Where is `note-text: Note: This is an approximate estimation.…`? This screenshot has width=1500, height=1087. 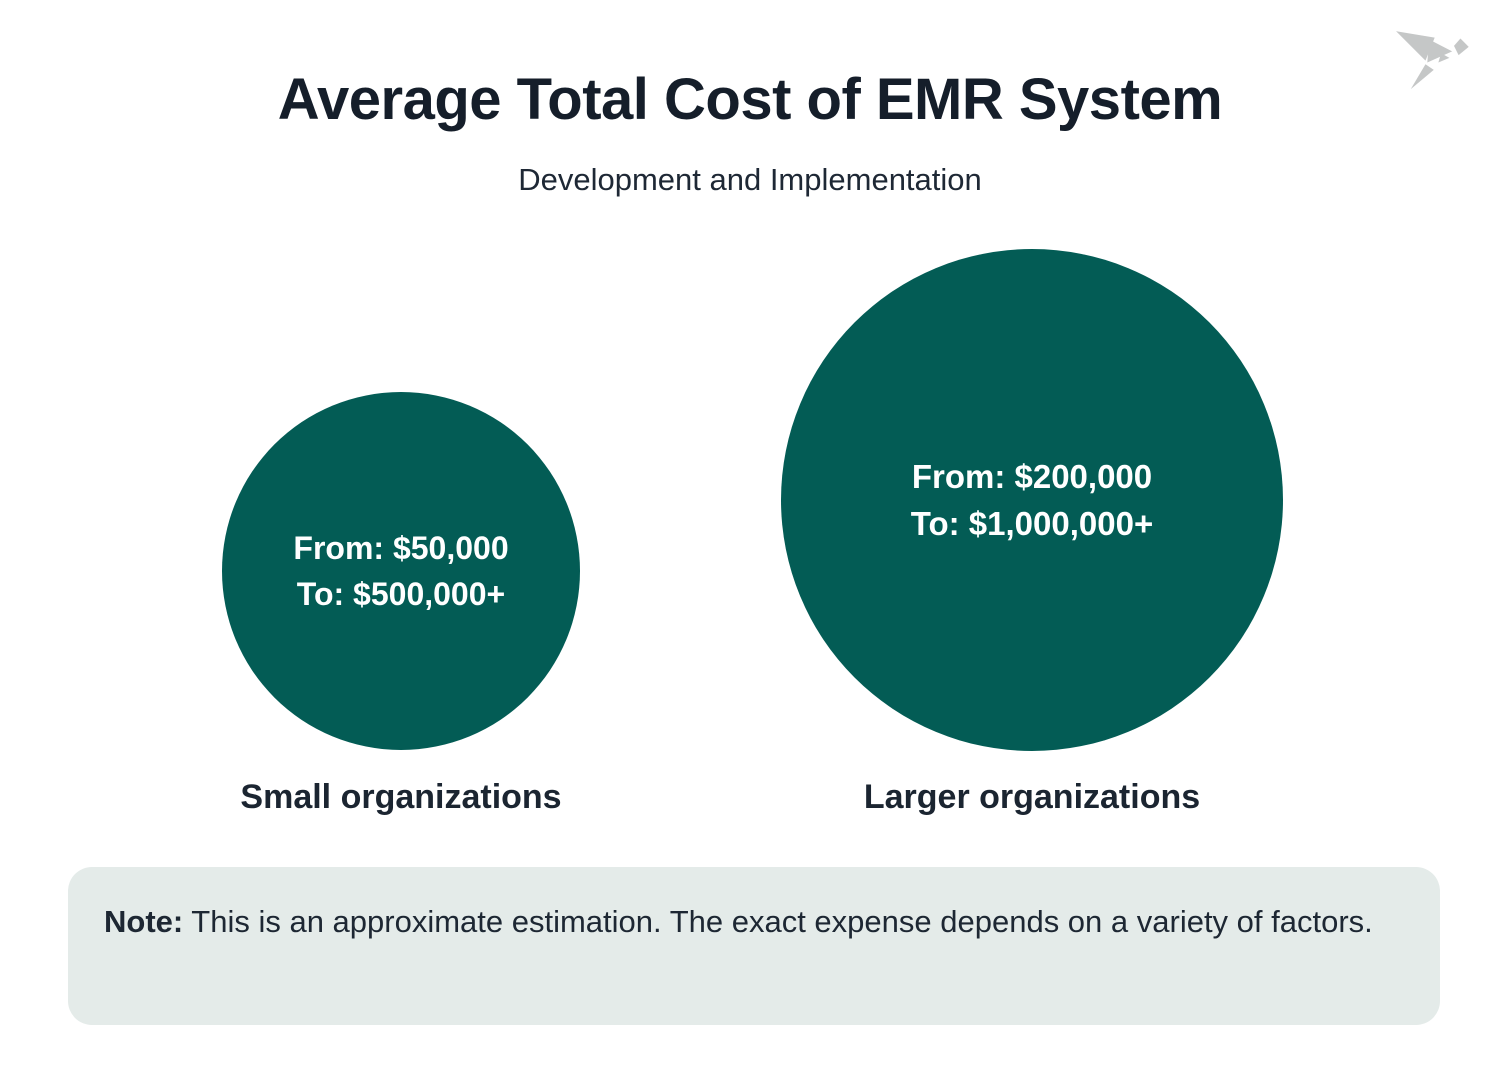
note-text: Note: This is an approximate estimation.… is located at coordinates (742, 922).